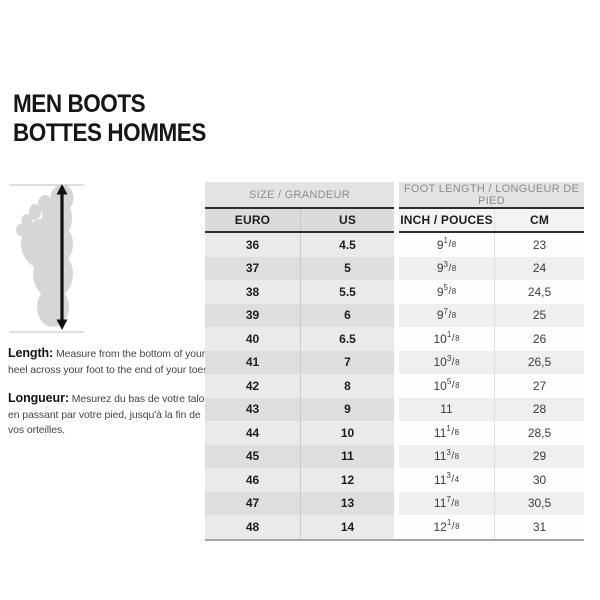  What do you see at coordinates (252, 409) in the screenshot?
I see `euro-size-cell: 43` at bounding box center [252, 409].